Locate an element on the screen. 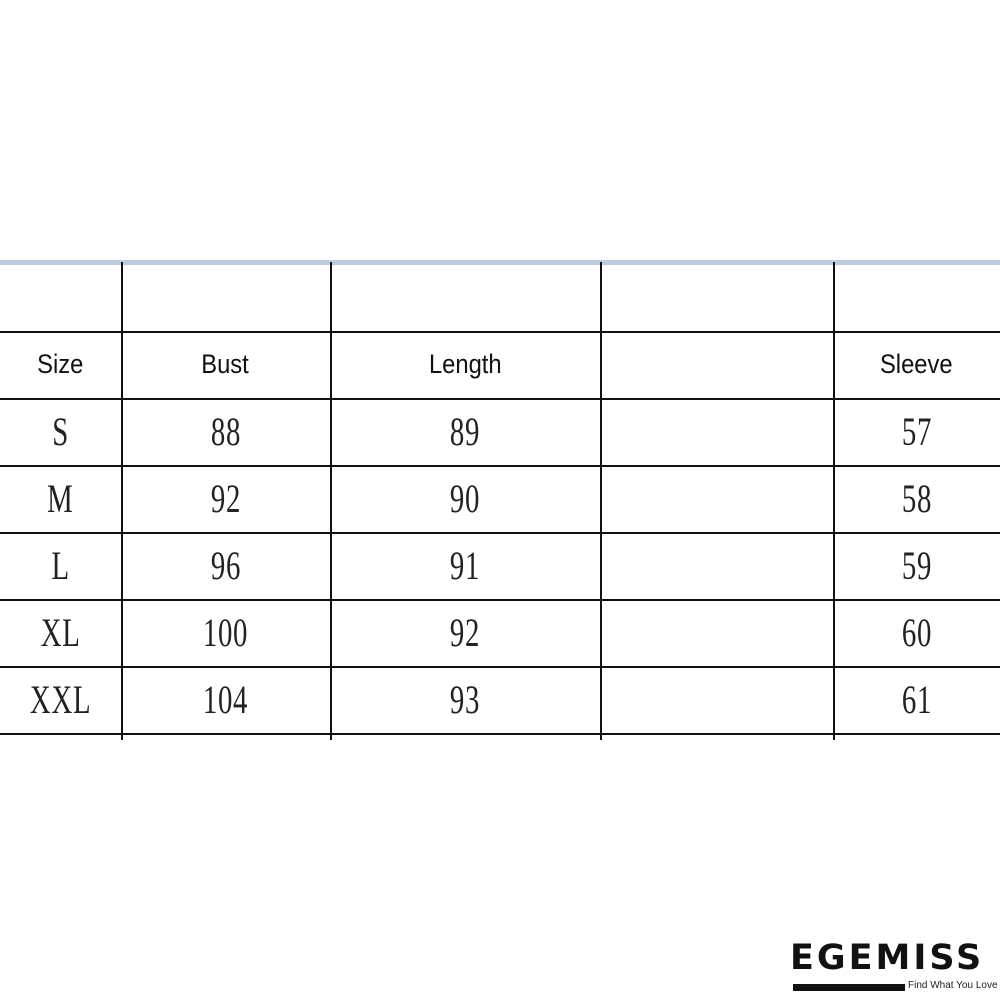 This screenshot has width=1000, height=1000. cell-value: 59 is located at coordinates (916, 565).